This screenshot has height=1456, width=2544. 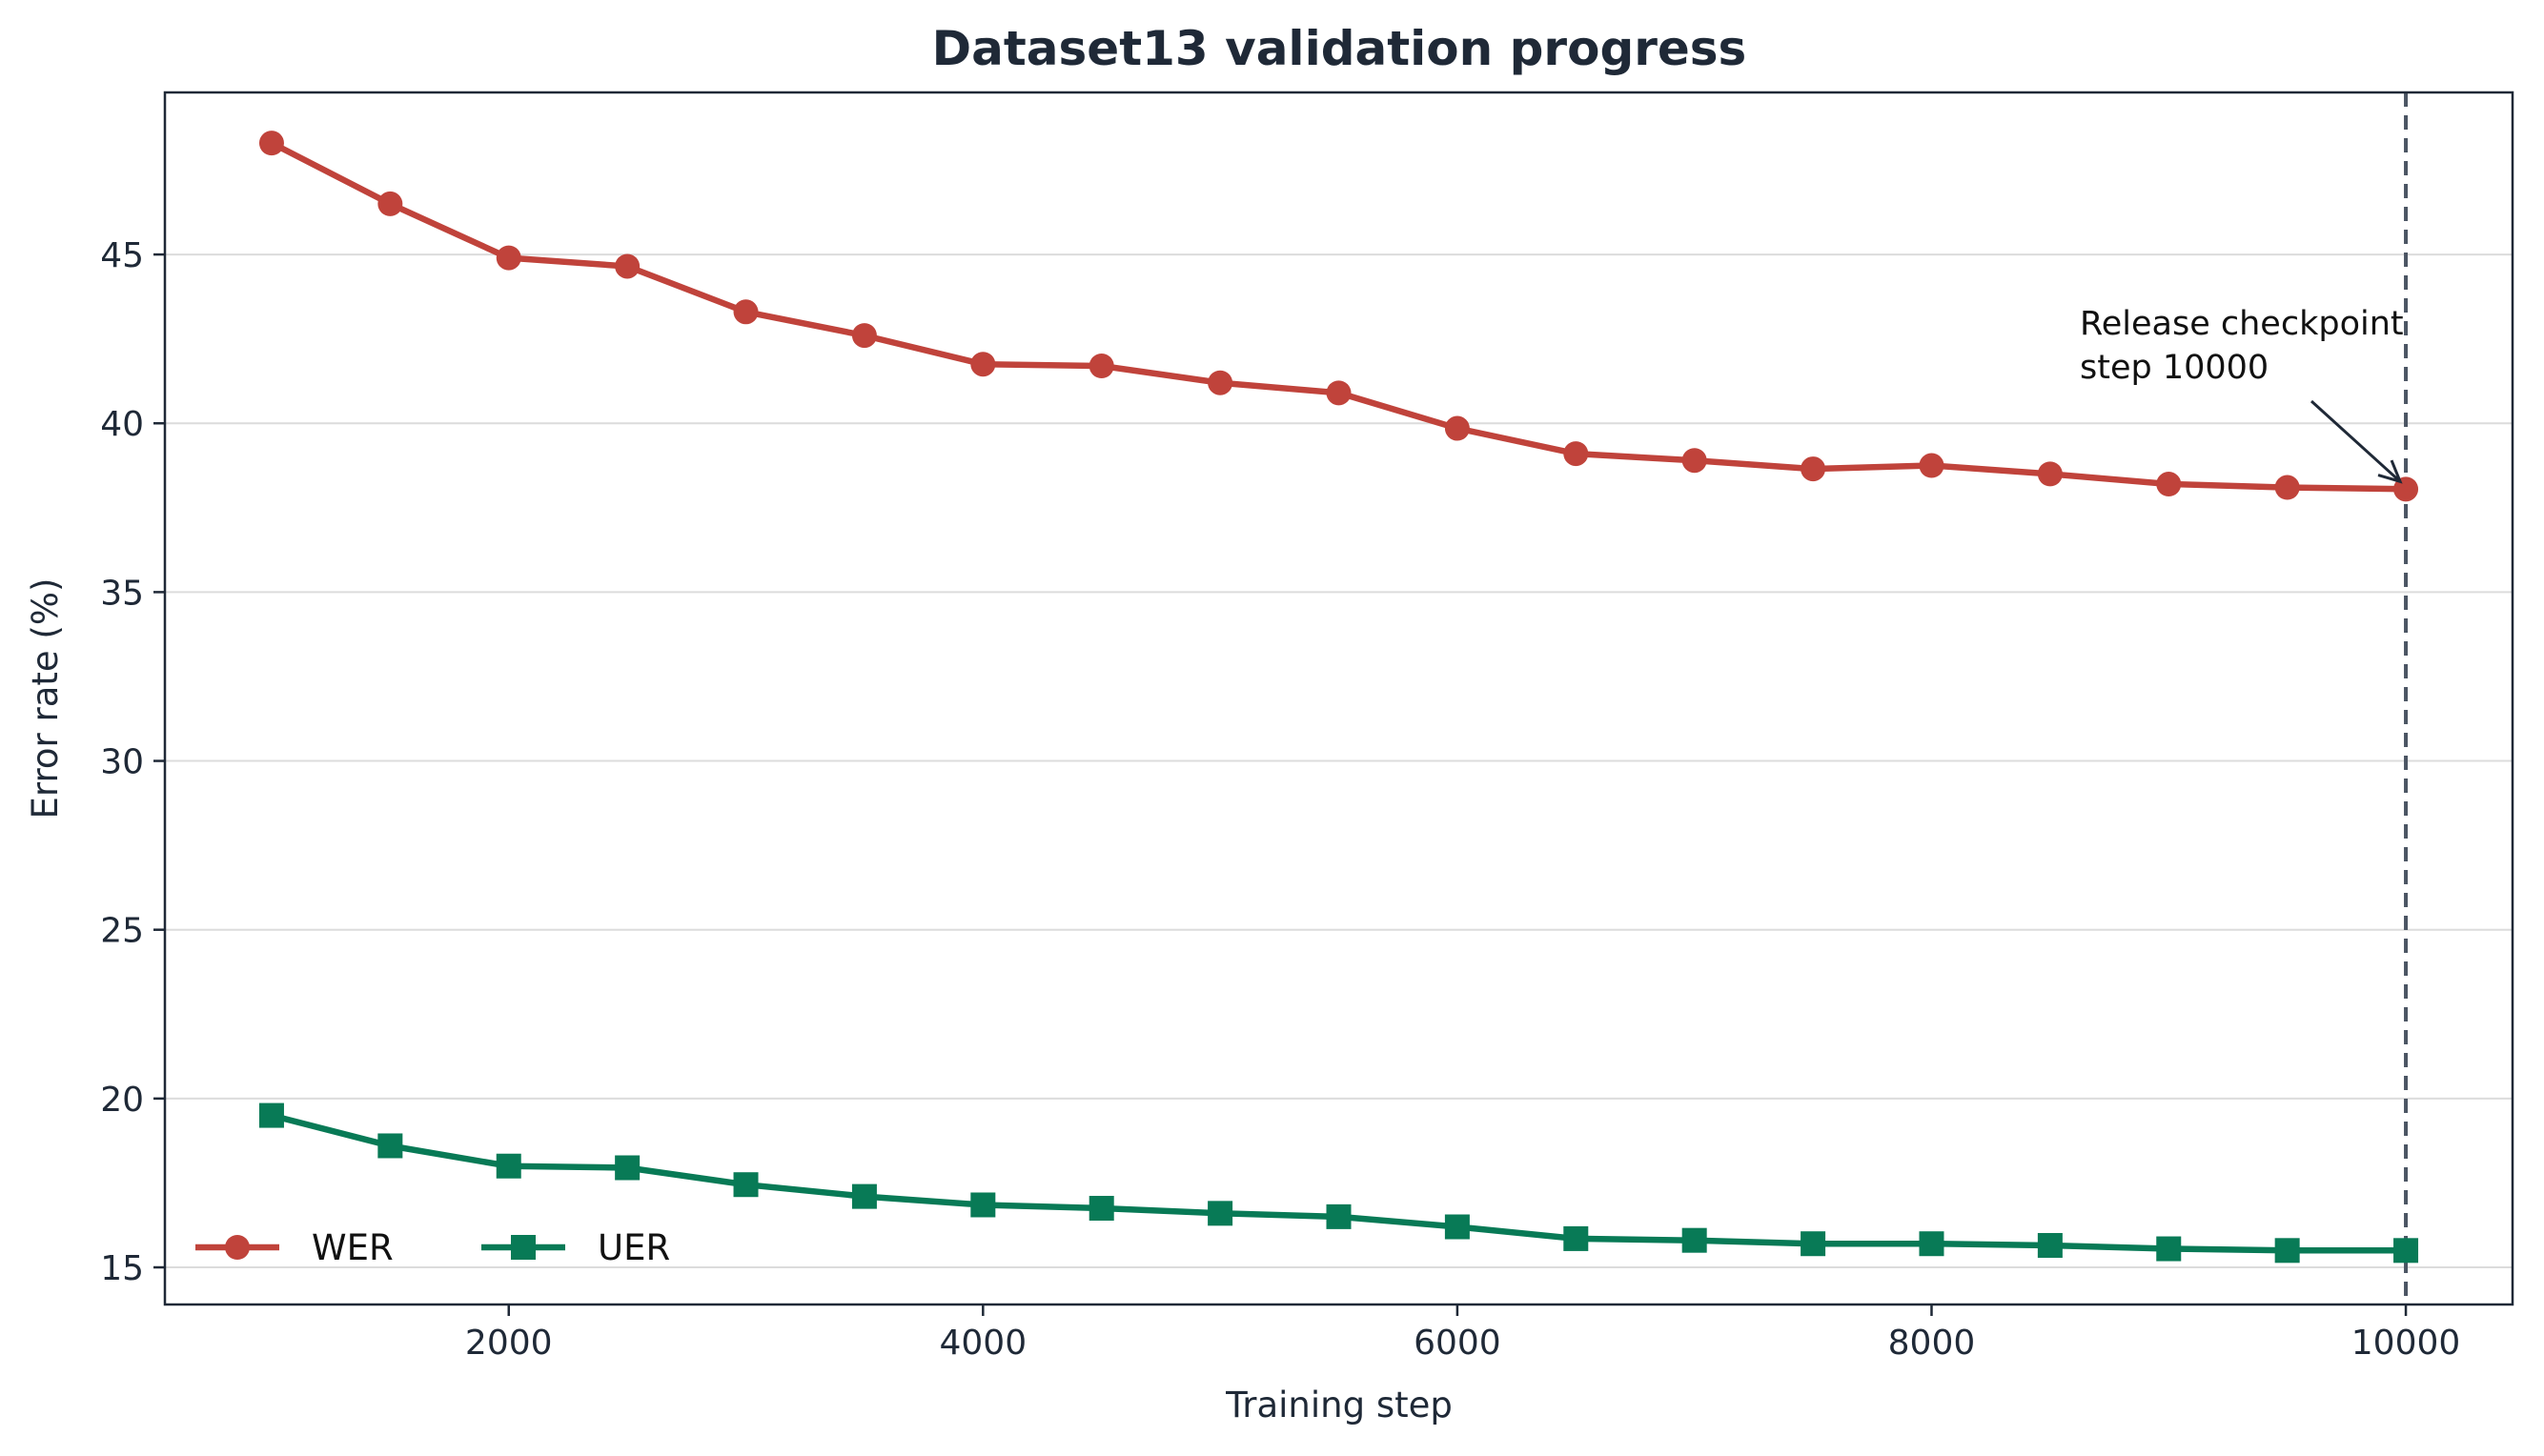 I want to click on legend-item-wer: WER, so click(x=294, y=1247).